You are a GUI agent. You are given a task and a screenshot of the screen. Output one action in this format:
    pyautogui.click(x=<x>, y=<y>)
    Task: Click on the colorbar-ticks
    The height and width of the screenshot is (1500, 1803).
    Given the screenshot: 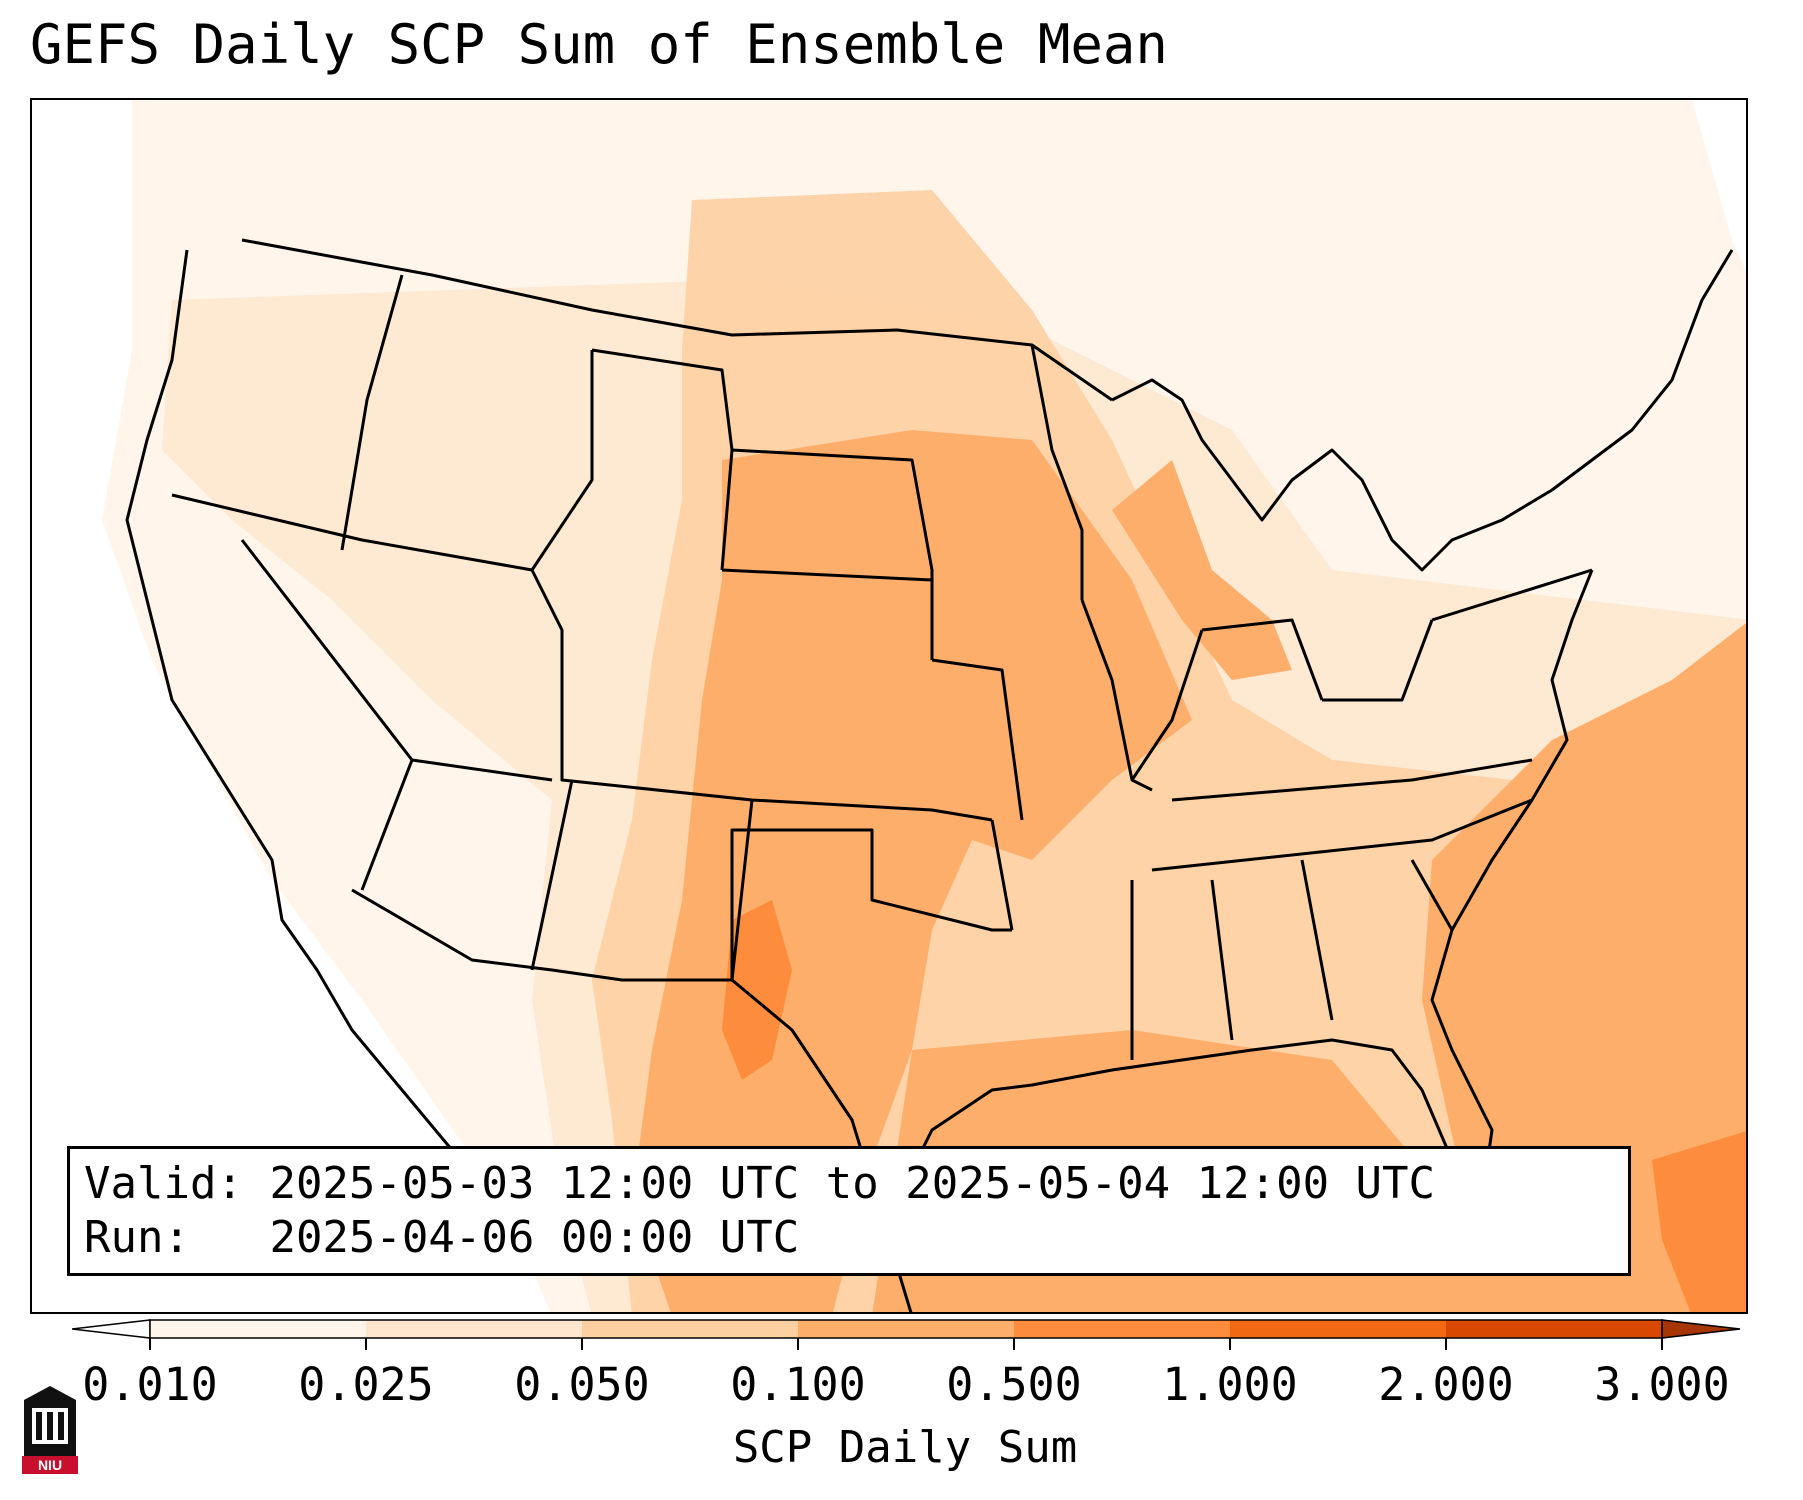 What is the action you would take?
    pyautogui.click(x=906, y=1344)
    